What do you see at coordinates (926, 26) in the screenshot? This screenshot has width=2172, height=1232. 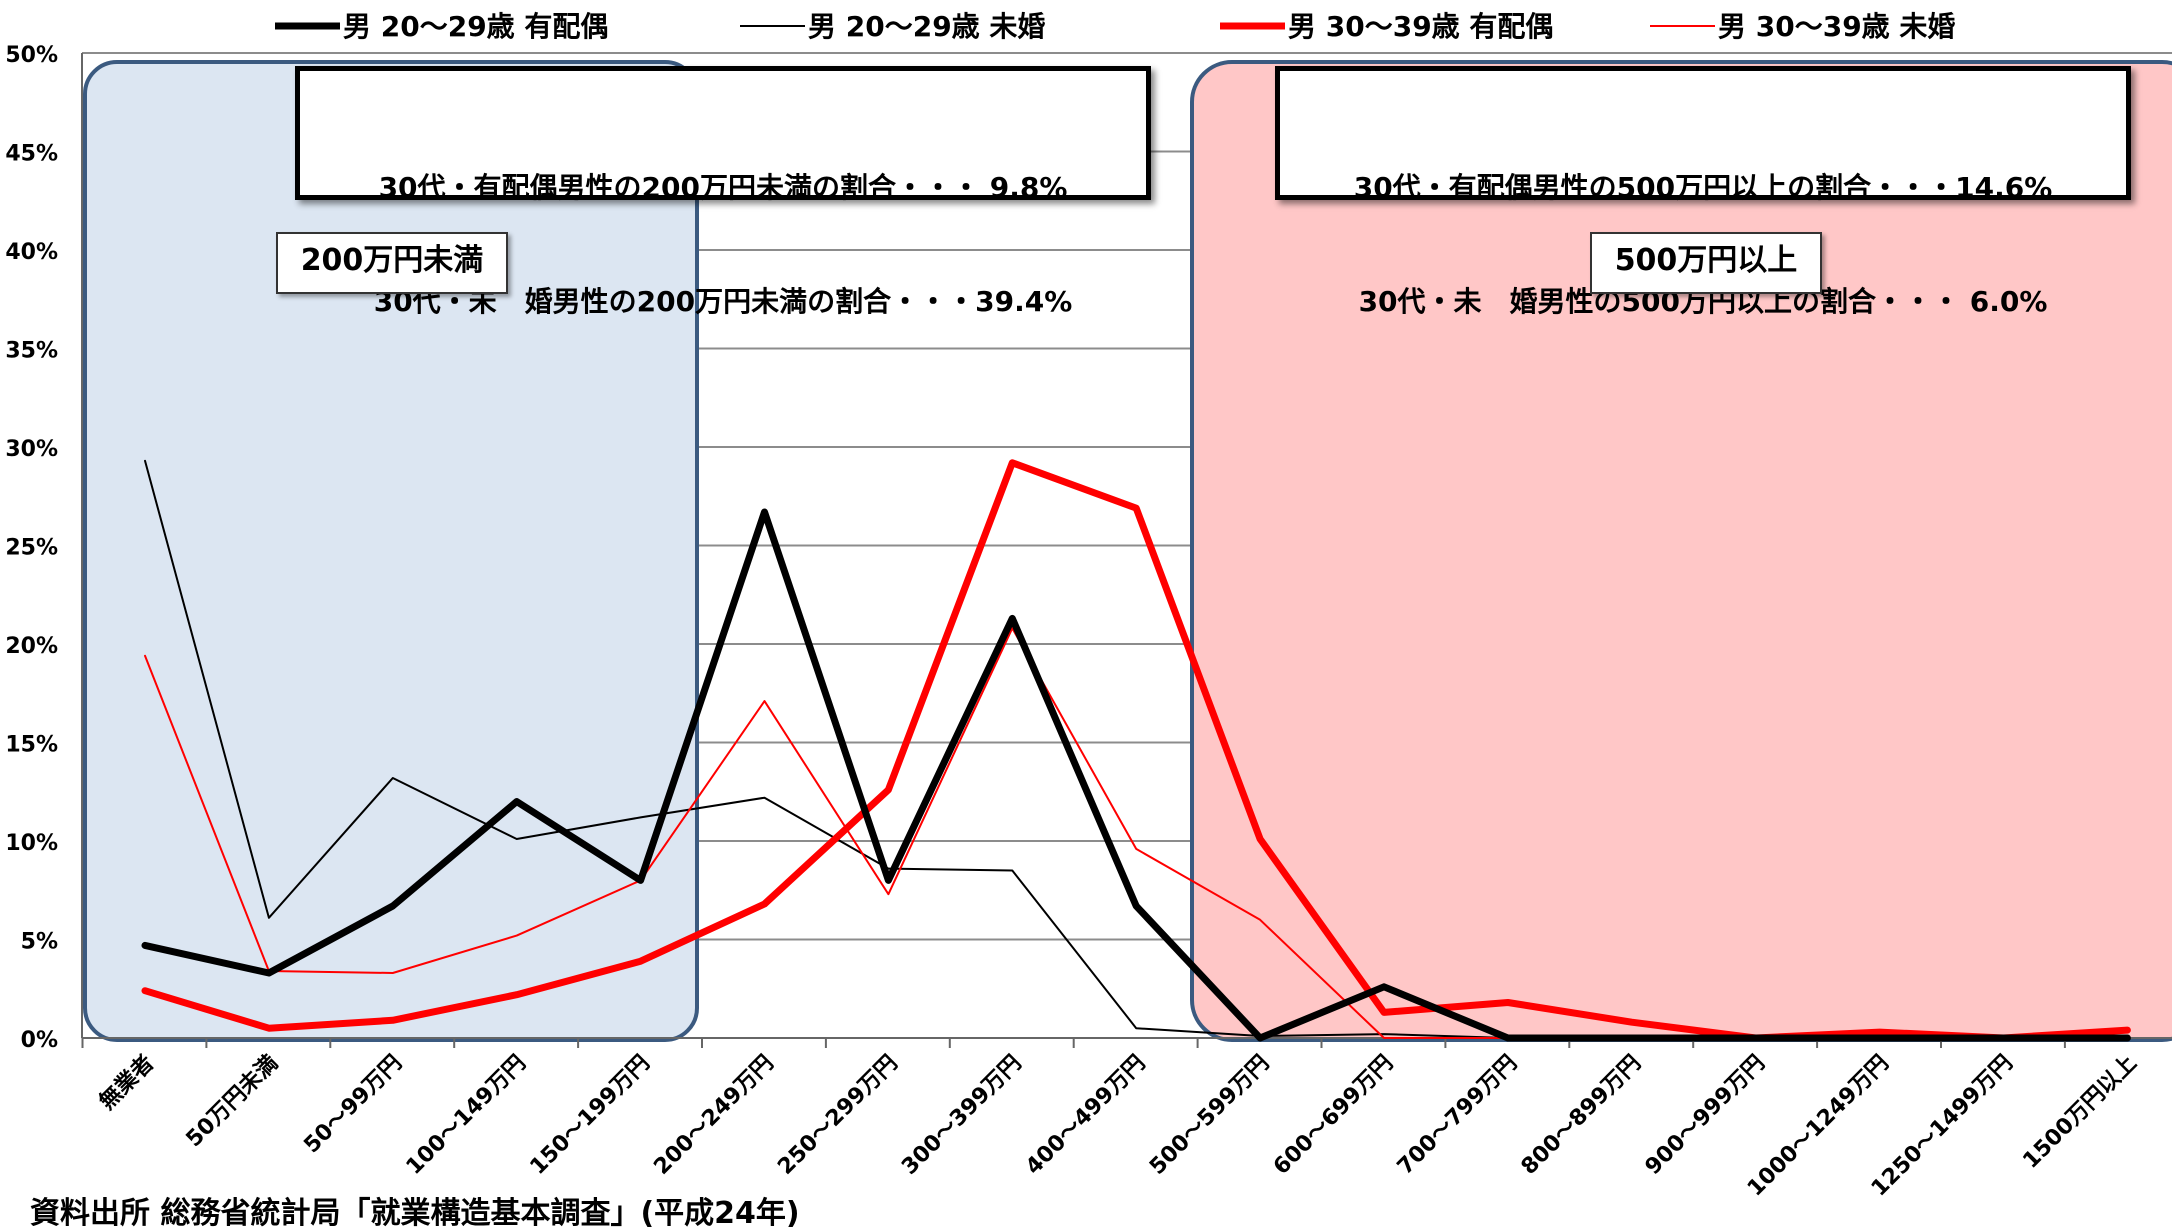 I see `legend-label: 男 20～29歳 未婚` at bounding box center [926, 26].